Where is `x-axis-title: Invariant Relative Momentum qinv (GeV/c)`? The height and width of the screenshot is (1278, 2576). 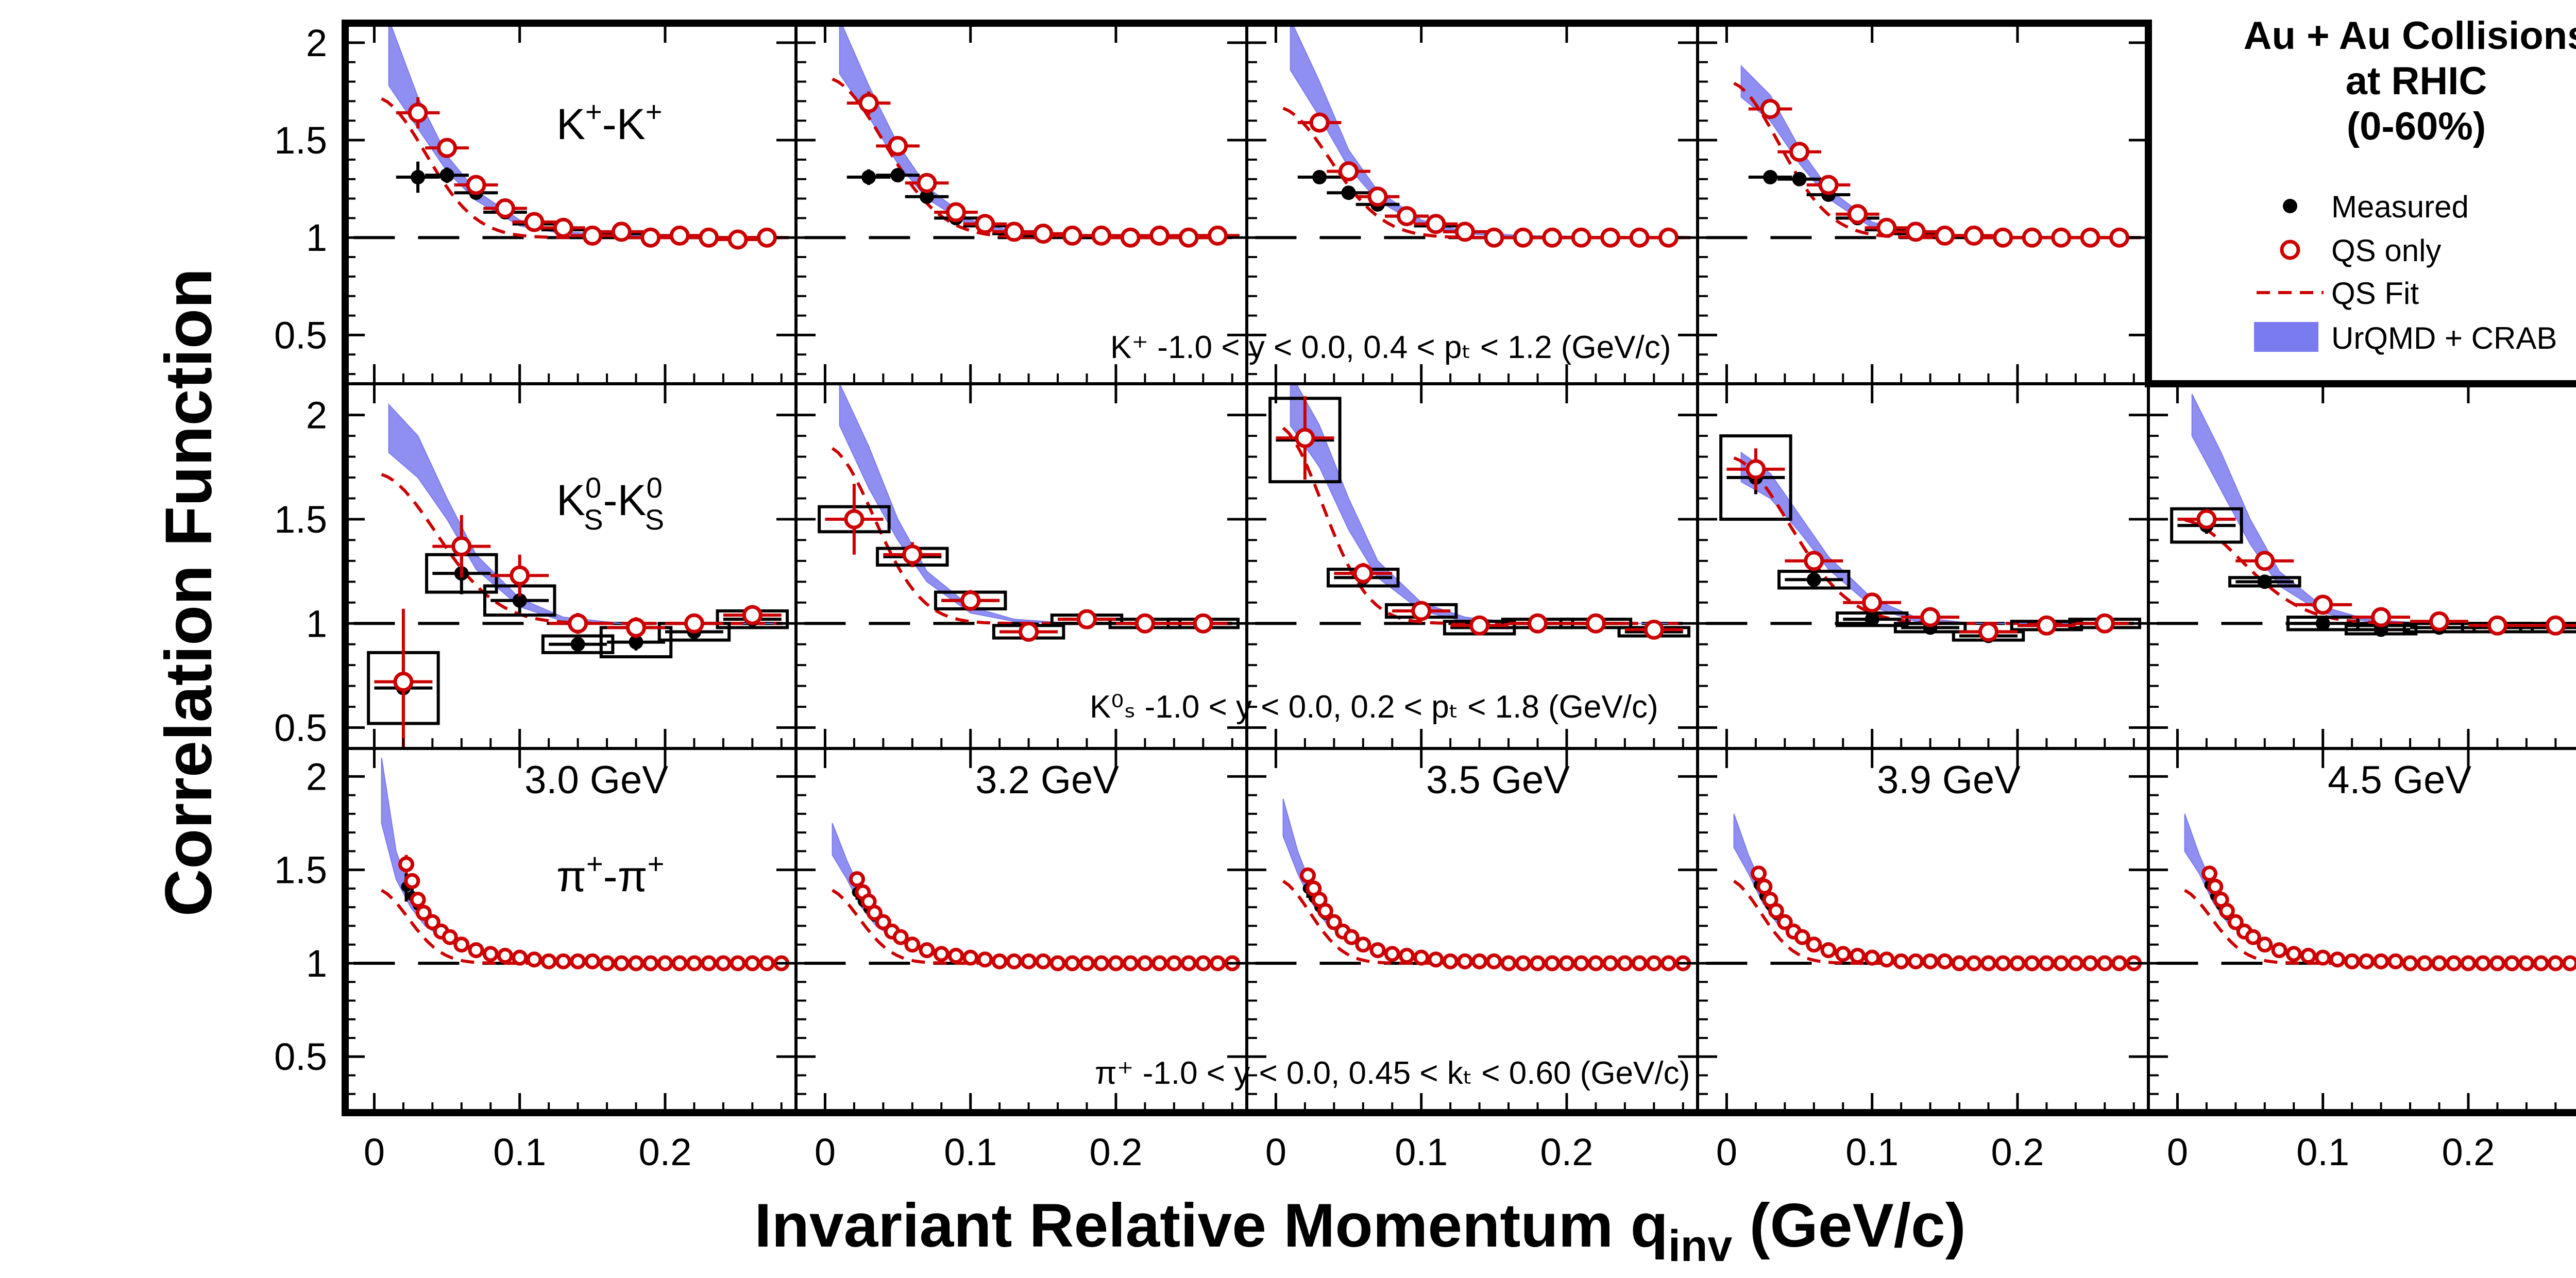 x-axis-title: Invariant Relative Momentum qinv (GeV/c) is located at coordinates (1359, 1231).